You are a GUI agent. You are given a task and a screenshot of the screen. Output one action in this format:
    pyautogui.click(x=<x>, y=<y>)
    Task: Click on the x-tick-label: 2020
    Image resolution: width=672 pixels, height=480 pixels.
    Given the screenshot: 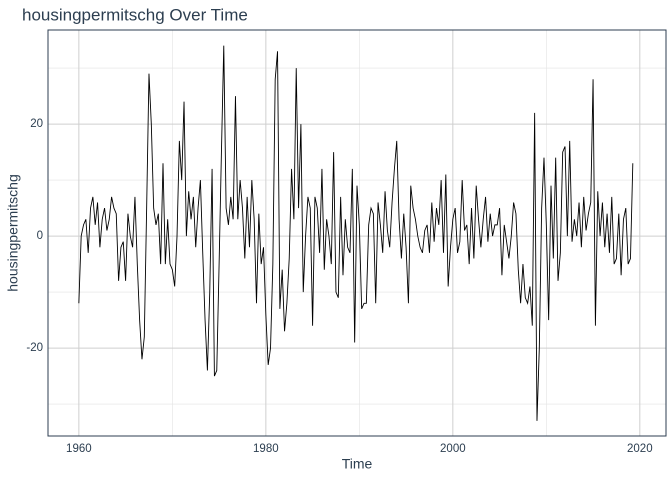 What is the action you would take?
    pyautogui.click(x=640, y=449)
    